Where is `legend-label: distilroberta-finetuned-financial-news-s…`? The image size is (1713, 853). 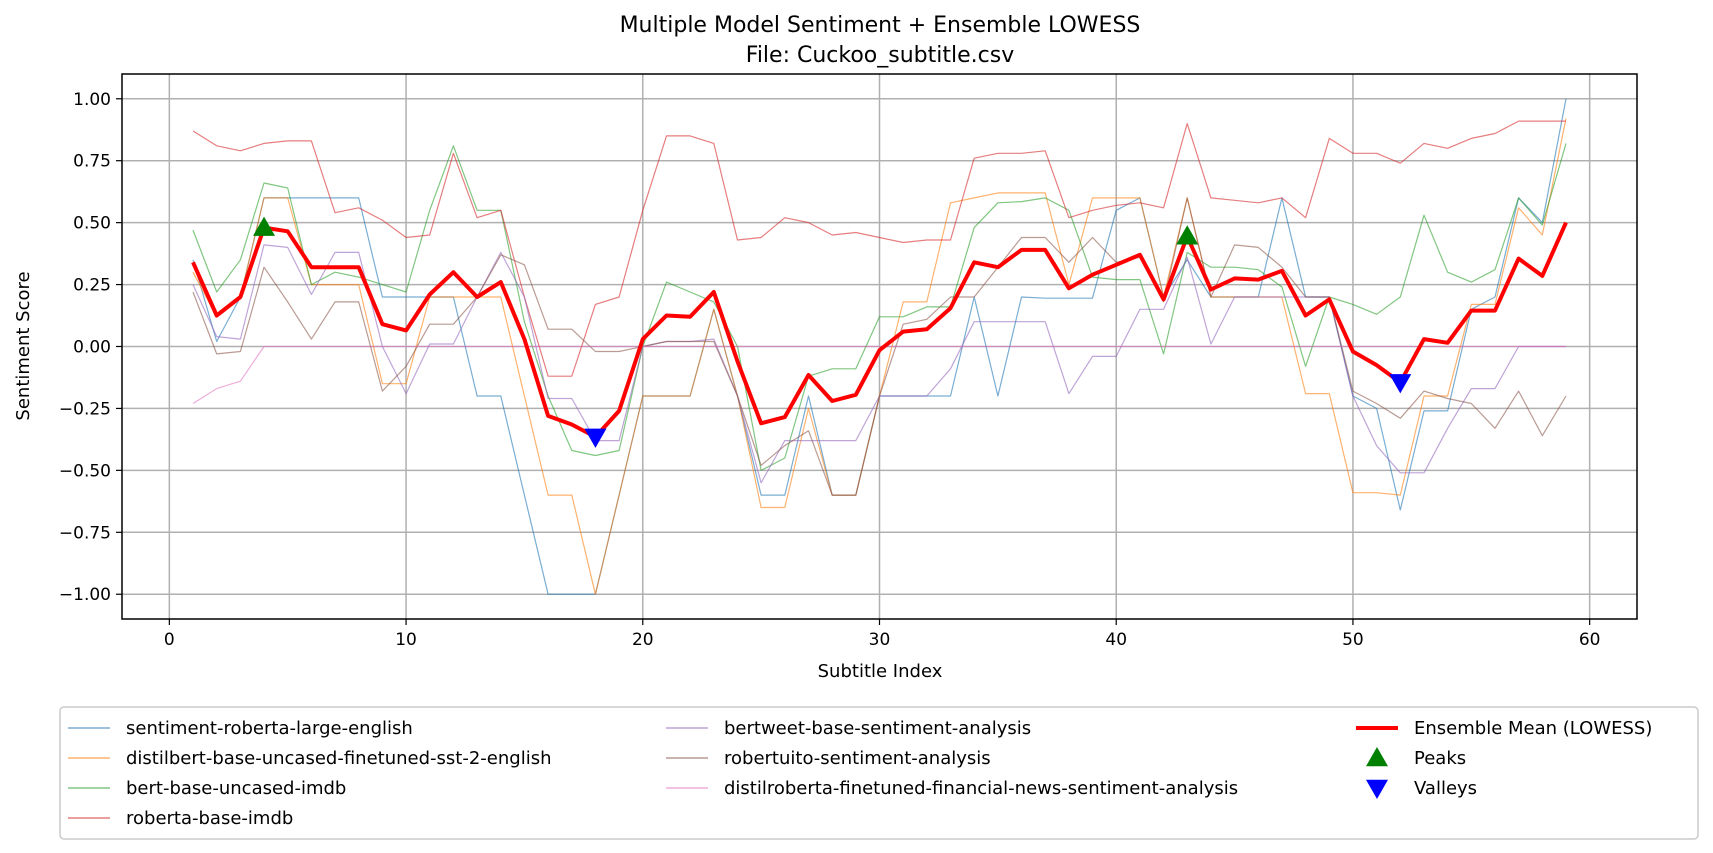 legend-label: distilroberta-finetuned-financial-news-s… is located at coordinates (981, 788).